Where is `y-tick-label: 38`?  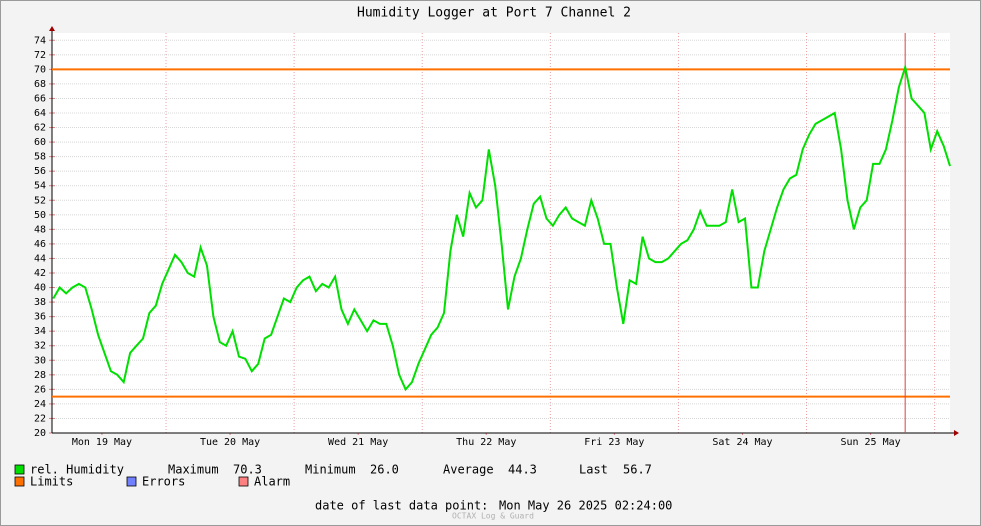
y-tick-label: 38 is located at coordinates (40, 302).